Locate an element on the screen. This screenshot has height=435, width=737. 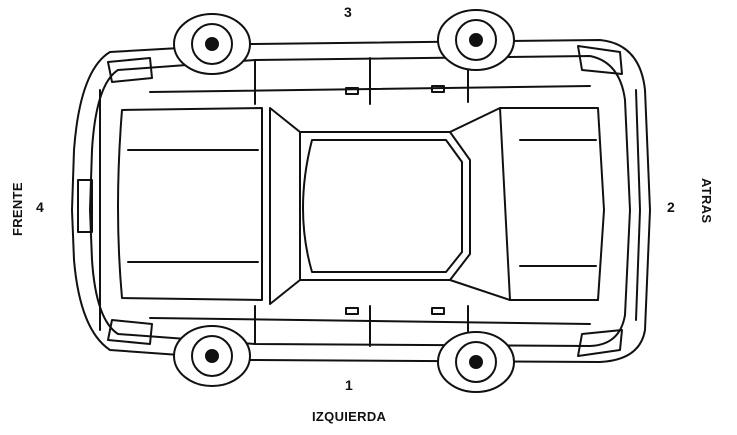
side-number-right: 2 is located at coordinates (671, 207).